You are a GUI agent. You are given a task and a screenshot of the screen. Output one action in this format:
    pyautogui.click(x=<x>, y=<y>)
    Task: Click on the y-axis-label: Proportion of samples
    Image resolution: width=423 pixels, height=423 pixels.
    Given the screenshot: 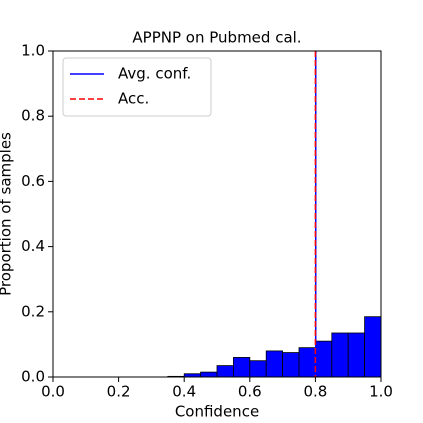 What is the action you would take?
    pyautogui.click(x=7, y=214)
    